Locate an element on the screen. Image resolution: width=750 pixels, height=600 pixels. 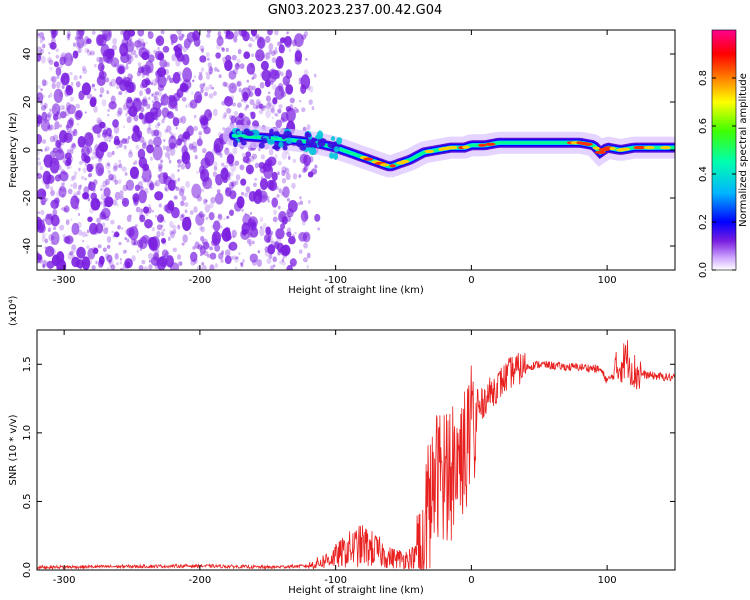
x-tick-label: 0 is located at coordinates (471, 580).